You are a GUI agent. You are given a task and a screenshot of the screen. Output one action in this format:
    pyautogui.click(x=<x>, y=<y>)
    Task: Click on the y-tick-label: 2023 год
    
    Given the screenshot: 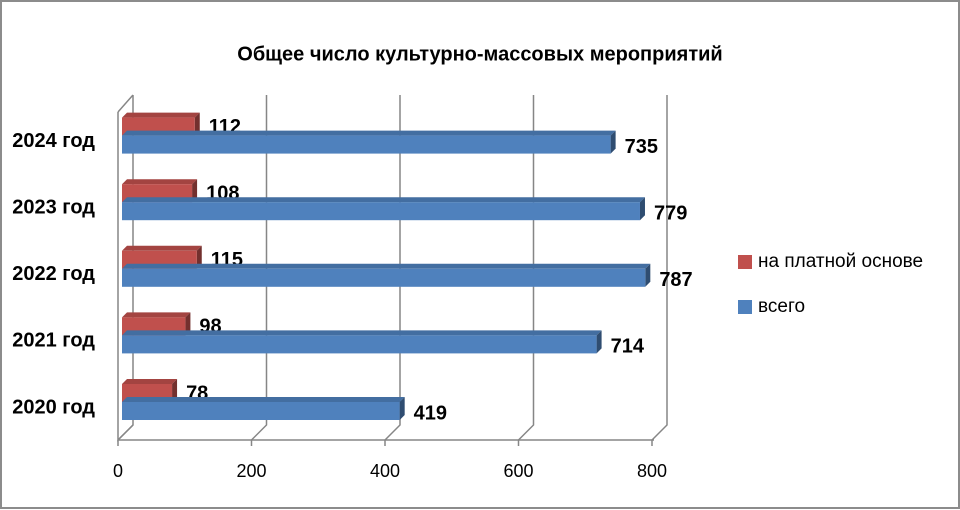 What is the action you would take?
    pyautogui.click(x=53, y=207)
    